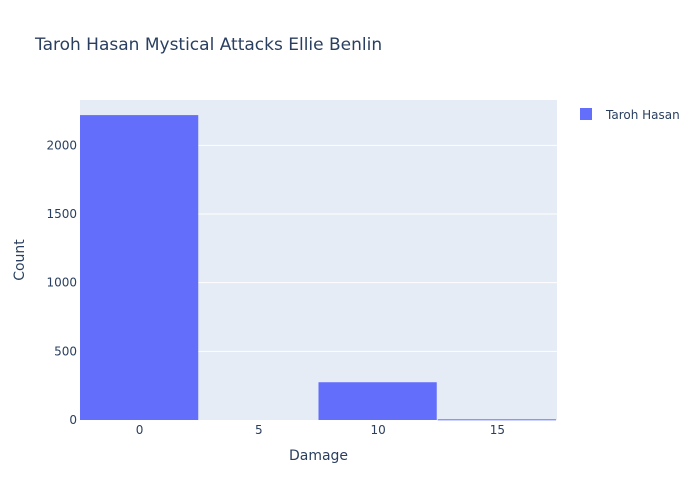 The image size is (700, 500). Describe the element at coordinates (65, 351) in the screenshot. I see `y-tick-label: 500` at that location.